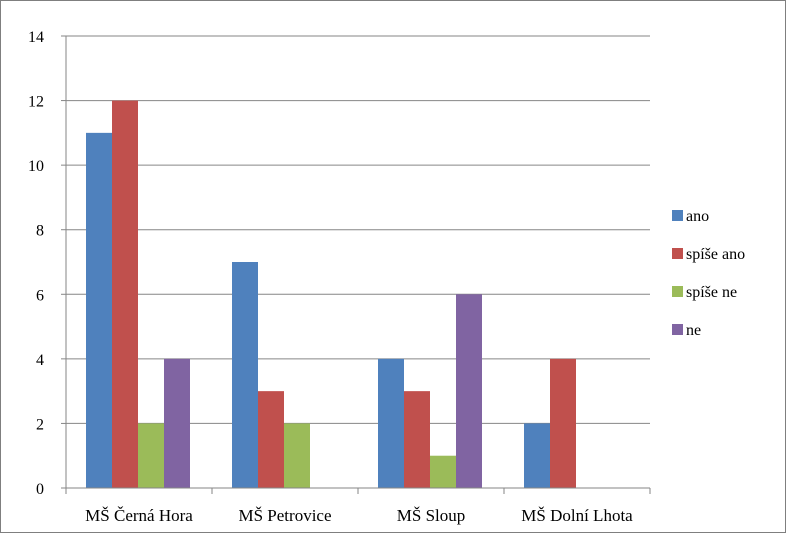 The height and width of the screenshot is (533, 786). I want to click on x-category-label: MŠ Petrovice, so click(284, 515).